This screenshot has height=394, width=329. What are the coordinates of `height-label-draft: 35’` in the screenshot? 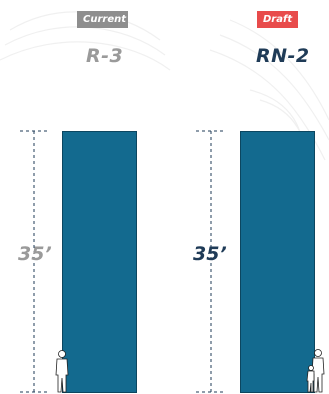 It's located at (210, 254).